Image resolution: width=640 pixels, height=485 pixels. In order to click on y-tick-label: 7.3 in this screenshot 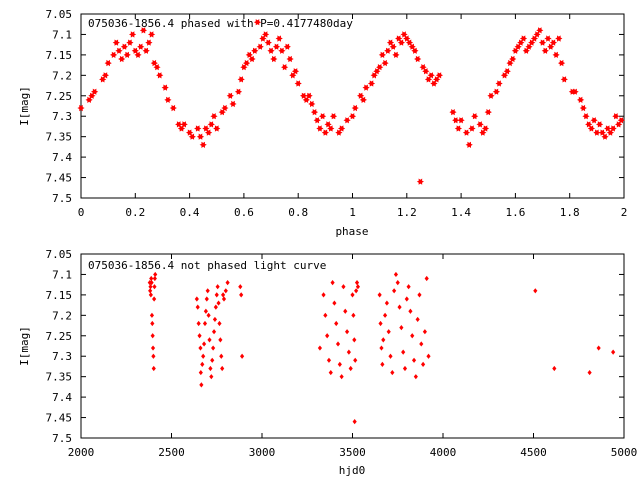, I will do `click(62, 356)`.